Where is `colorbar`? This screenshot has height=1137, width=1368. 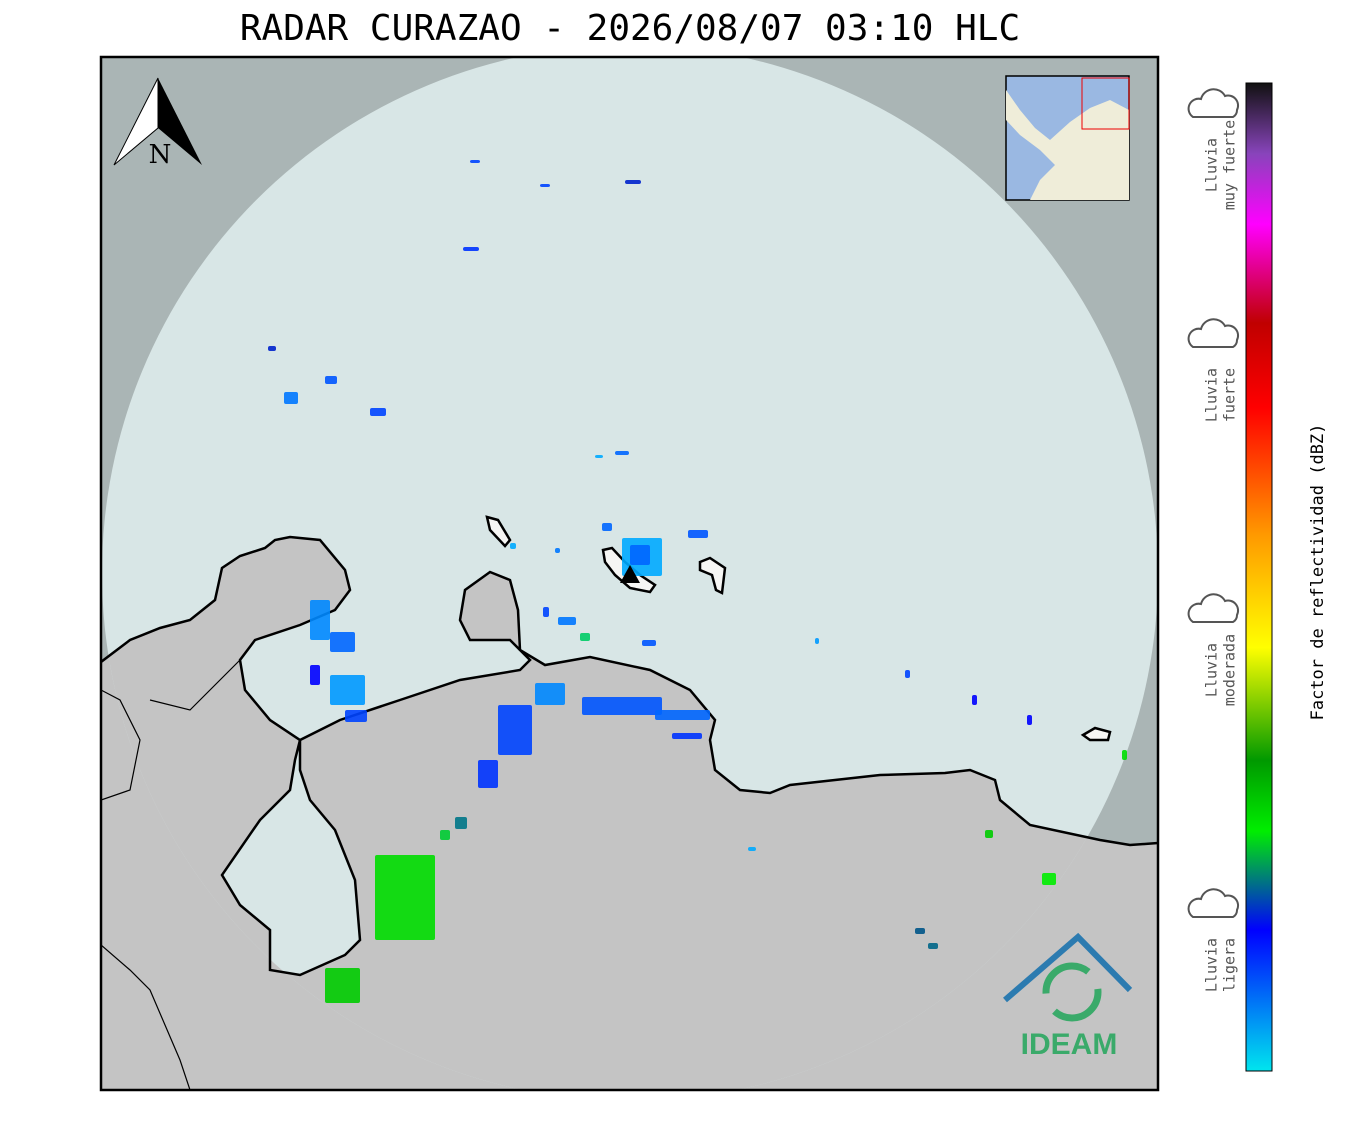 colorbar is located at coordinates (1259, 577).